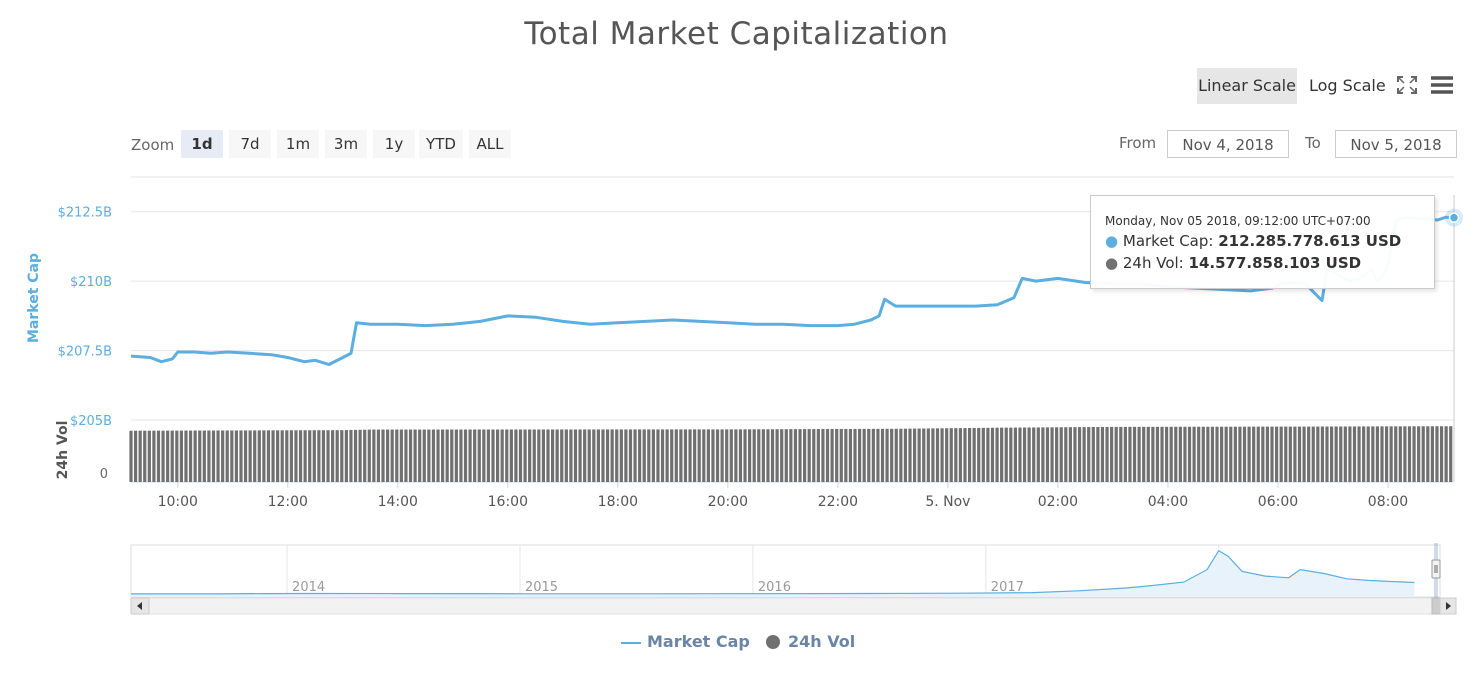 The height and width of the screenshot is (680, 1483). Describe the element at coordinates (298, 144) in the screenshot. I see `zoom-1m-button: 1m` at that location.